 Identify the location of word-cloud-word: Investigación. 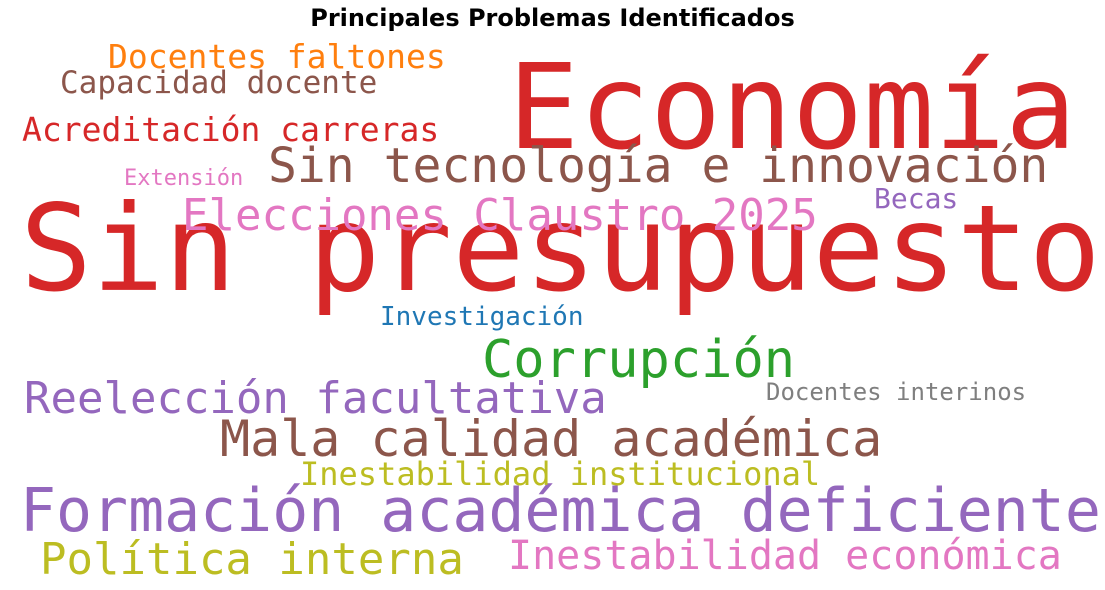
(482, 317).